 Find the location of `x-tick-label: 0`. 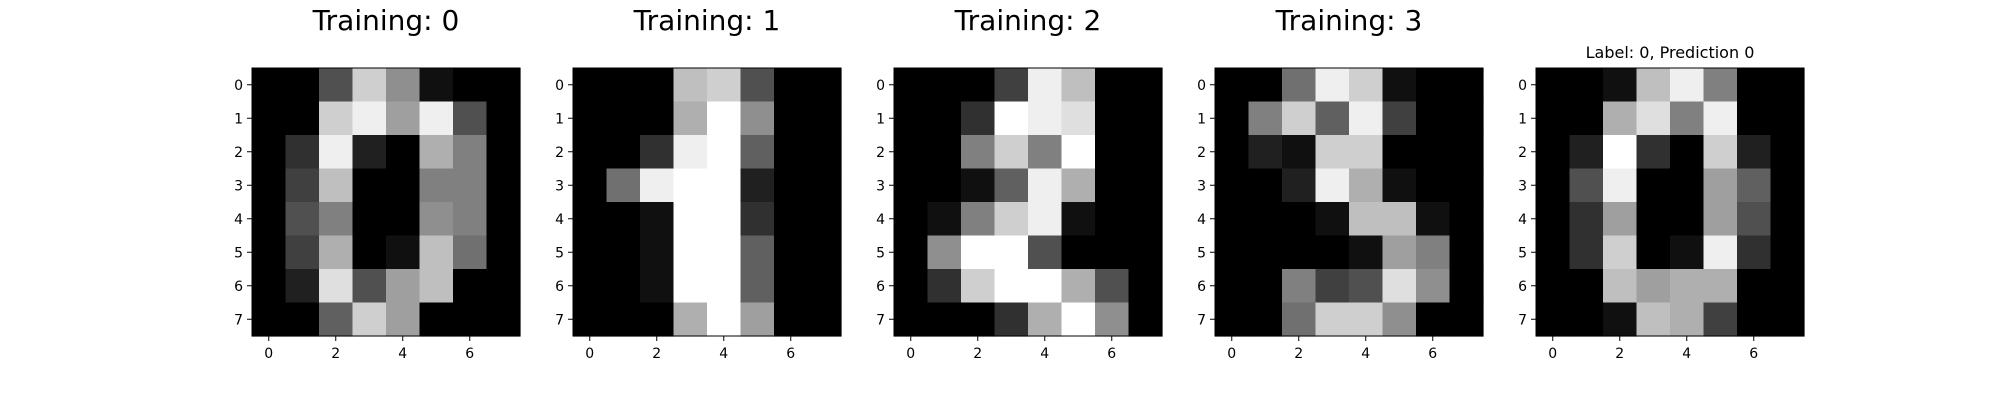

x-tick-label: 0 is located at coordinates (1552, 354).